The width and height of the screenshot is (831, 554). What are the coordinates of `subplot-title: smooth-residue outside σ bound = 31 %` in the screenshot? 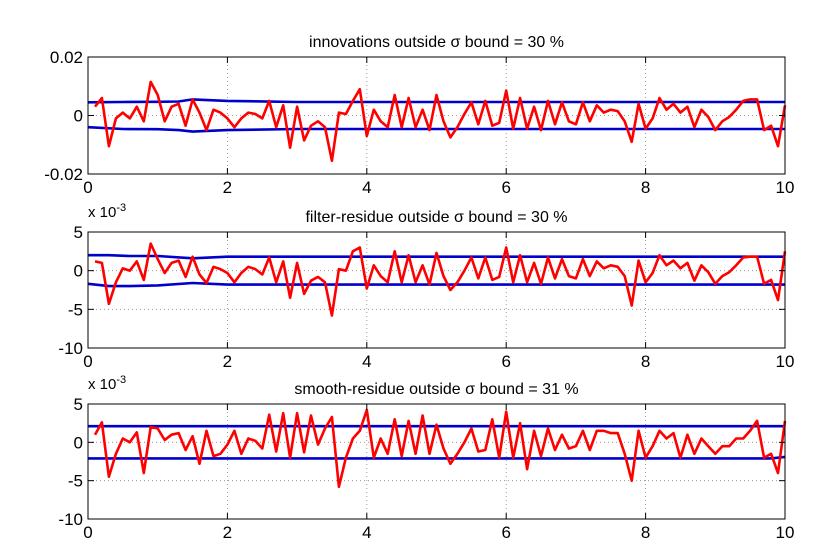 It's located at (436, 389).